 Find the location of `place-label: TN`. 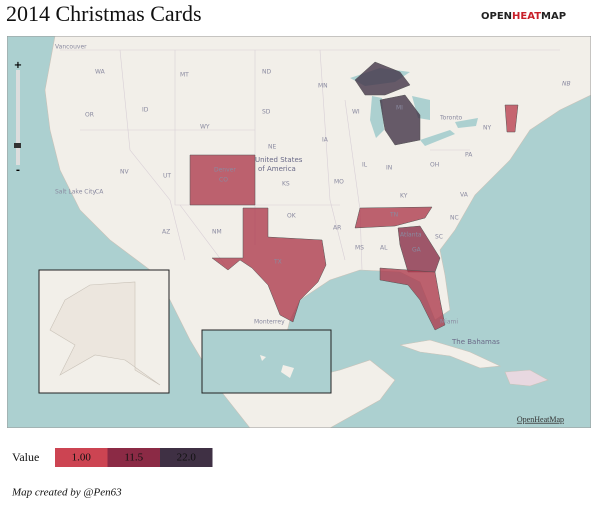

place-label: TN is located at coordinates (393, 215).